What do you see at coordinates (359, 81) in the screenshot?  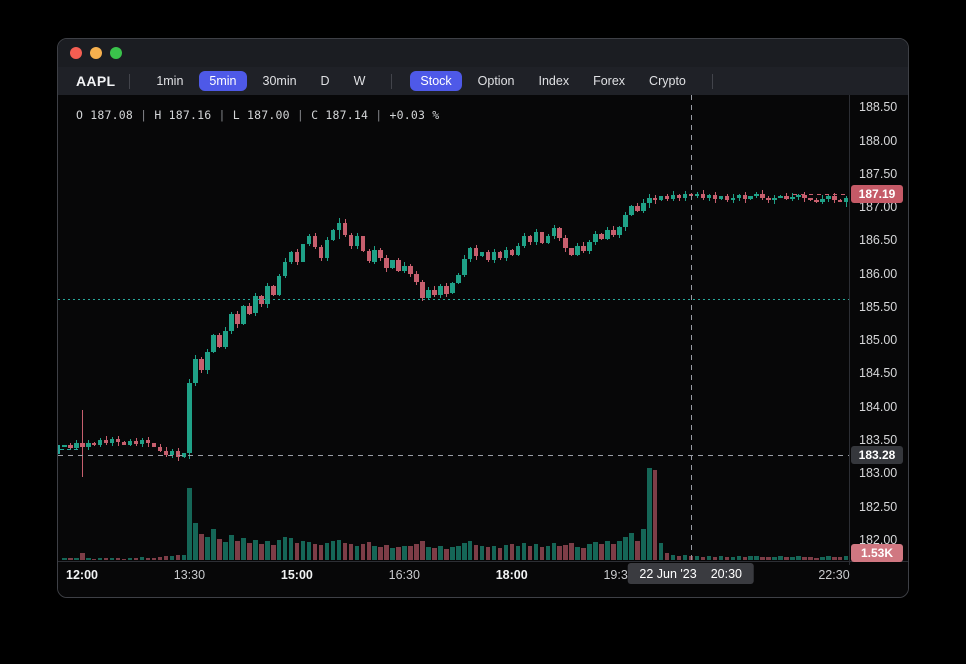 I see `timeframe-button-w: W` at bounding box center [359, 81].